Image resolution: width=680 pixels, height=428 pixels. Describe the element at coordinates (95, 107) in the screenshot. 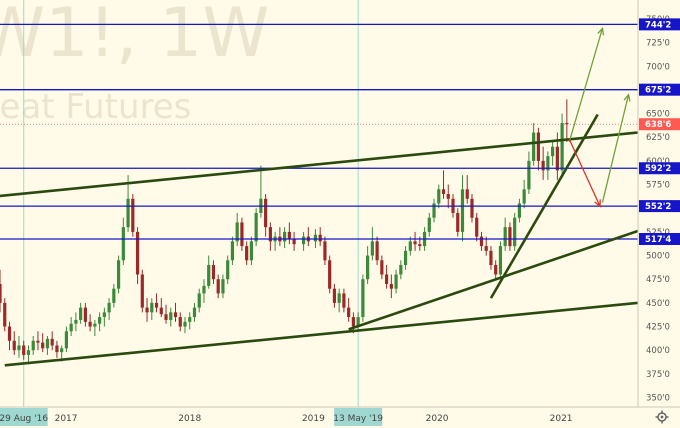

I see `watermark-name: heat Futures` at that location.